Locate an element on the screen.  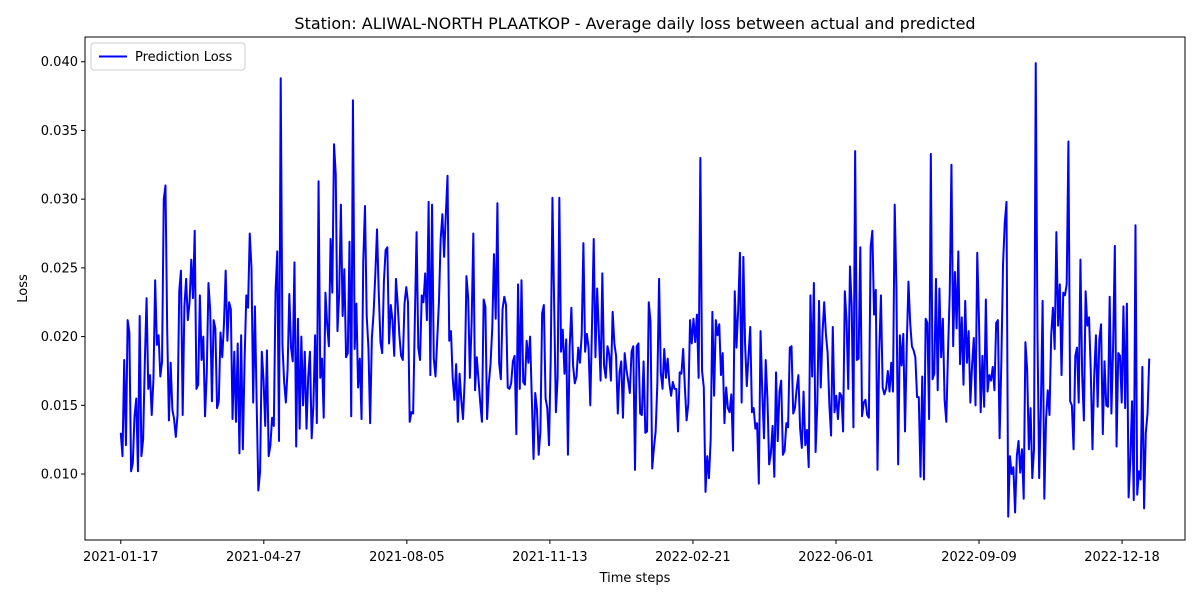
y-tick-label: 0.025 is located at coordinates (59, 268).